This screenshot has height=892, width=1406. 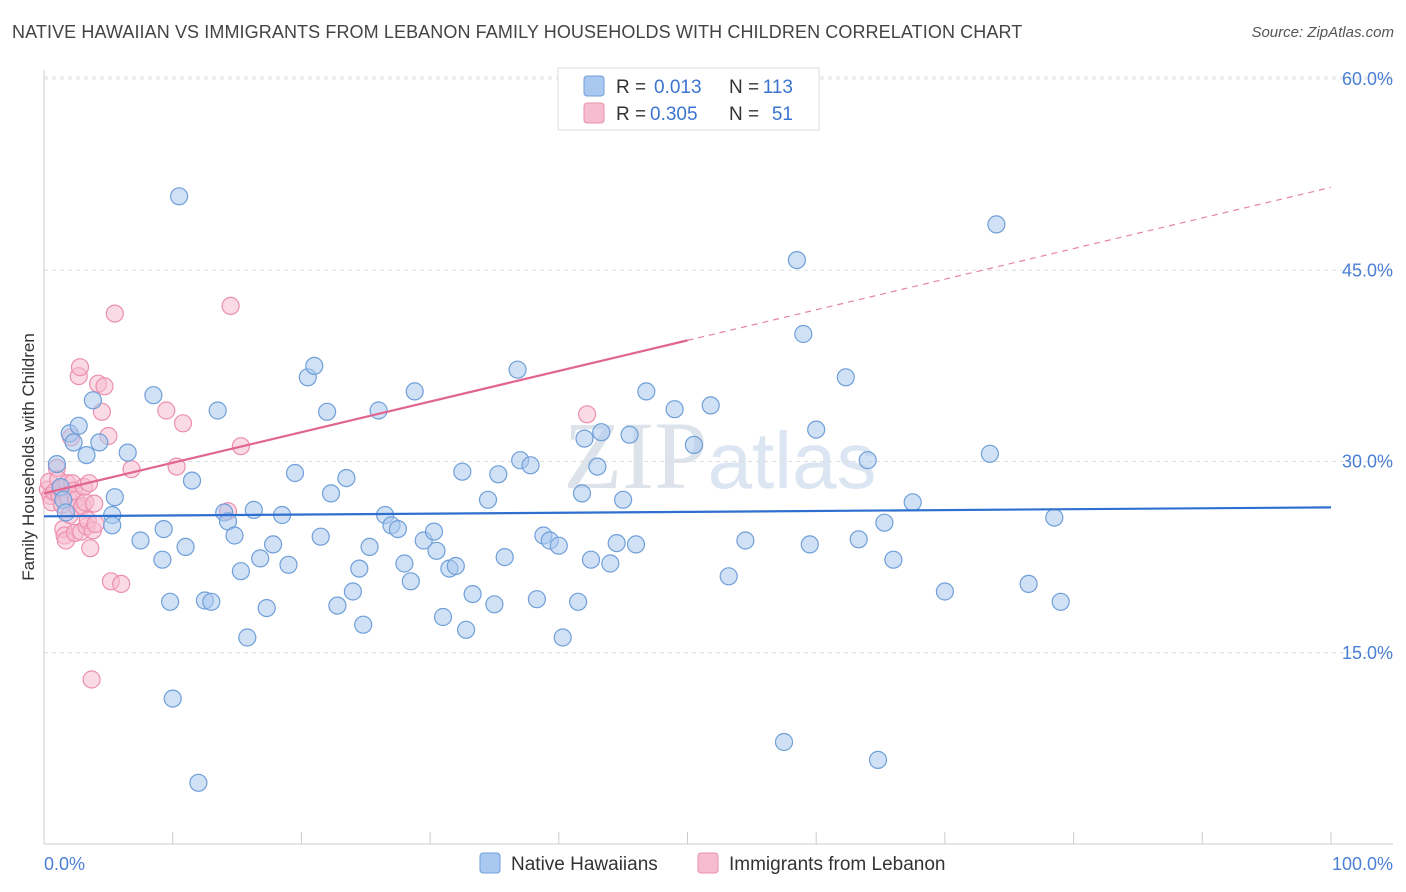 I want to click on legend-r-value-2: 0.305, so click(x=674, y=114).